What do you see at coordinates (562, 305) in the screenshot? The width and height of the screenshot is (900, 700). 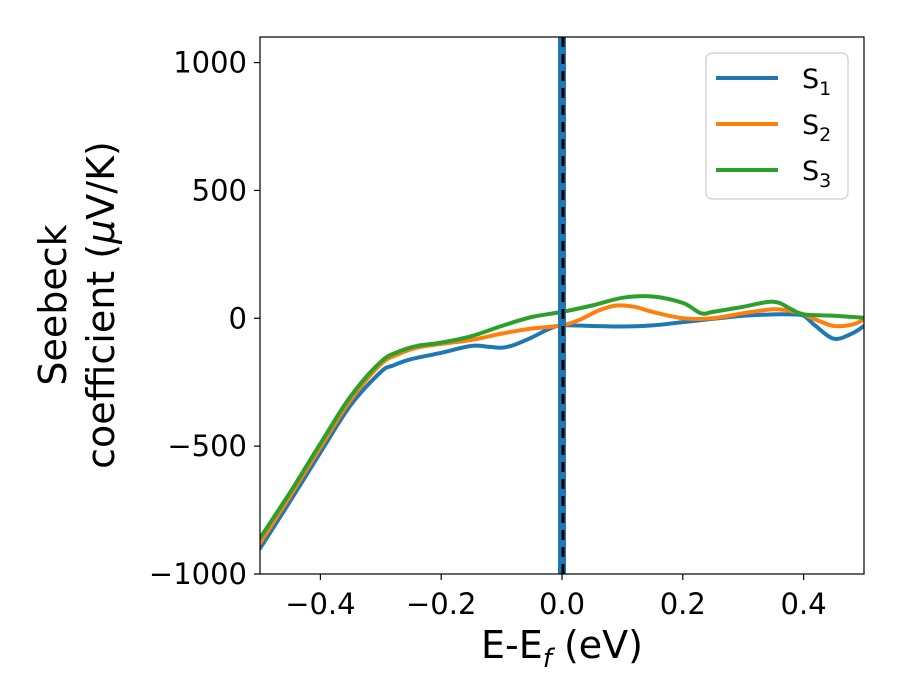 I see `fermi-level-line` at bounding box center [562, 305].